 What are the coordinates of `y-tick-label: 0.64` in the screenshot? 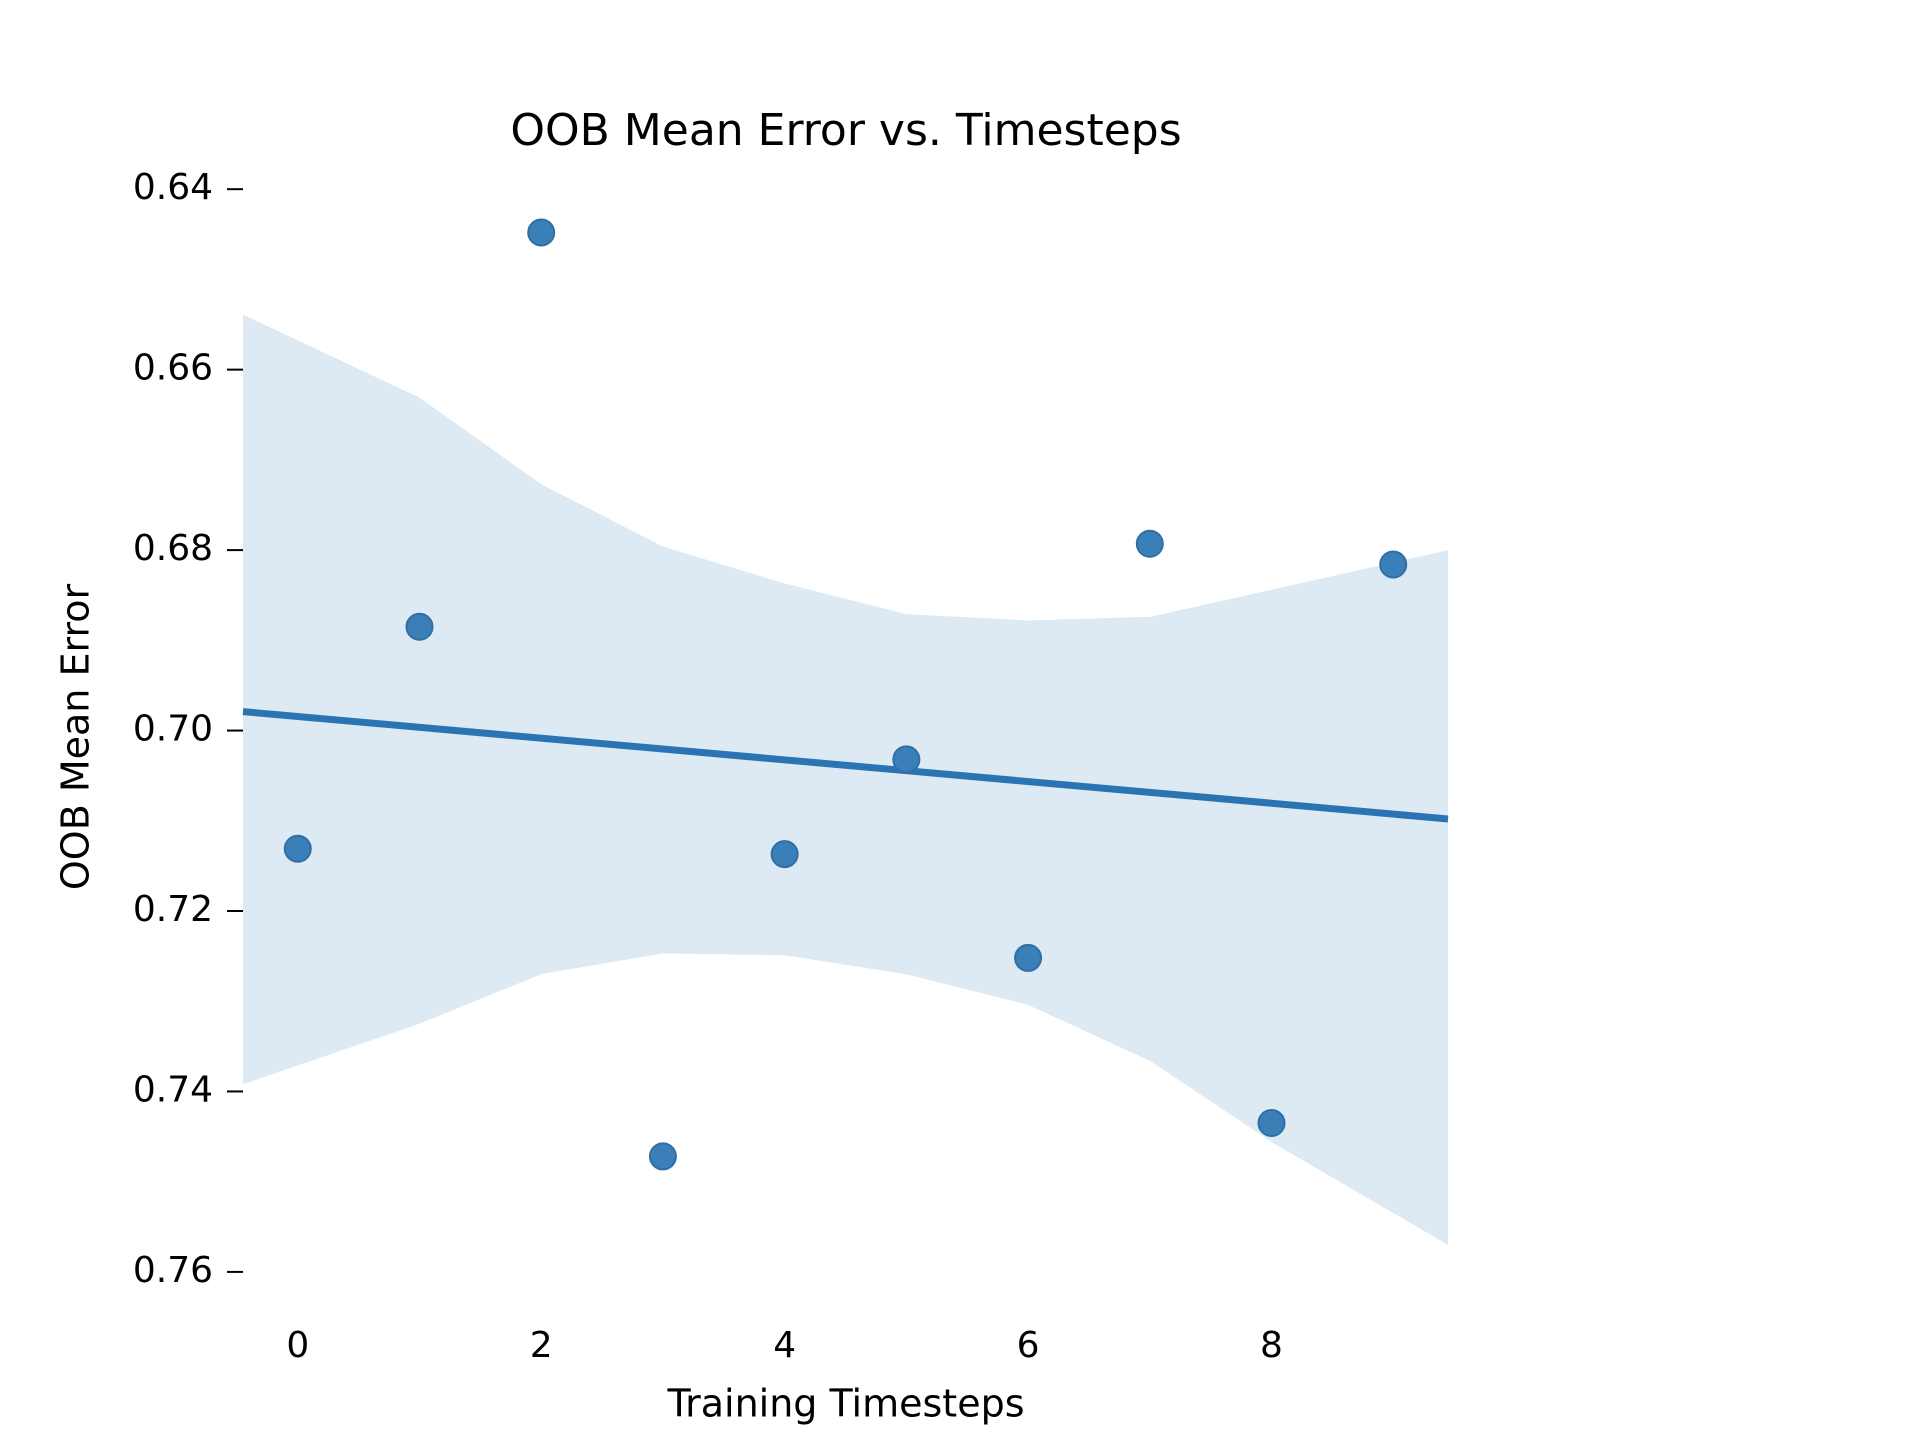 It's located at (173, 187).